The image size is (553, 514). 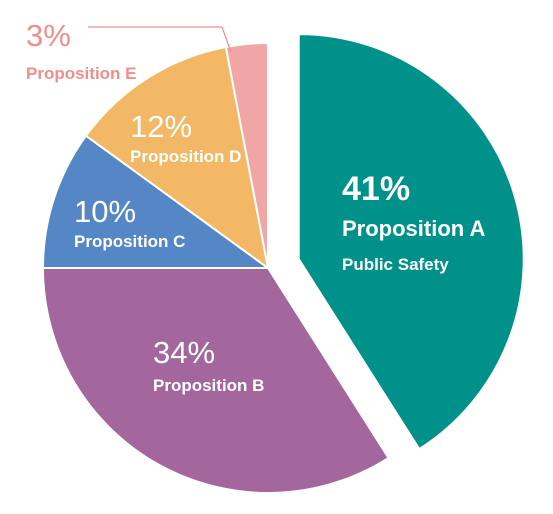 I want to click on slice-e-label: Proposition E, so click(x=81, y=73).